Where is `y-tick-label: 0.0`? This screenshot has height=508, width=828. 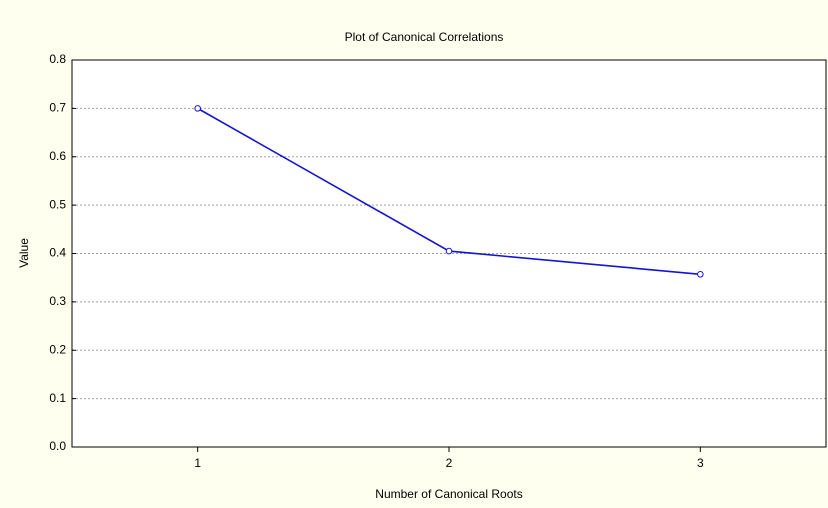 y-tick-label: 0.0 is located at coordinates (57, 446).